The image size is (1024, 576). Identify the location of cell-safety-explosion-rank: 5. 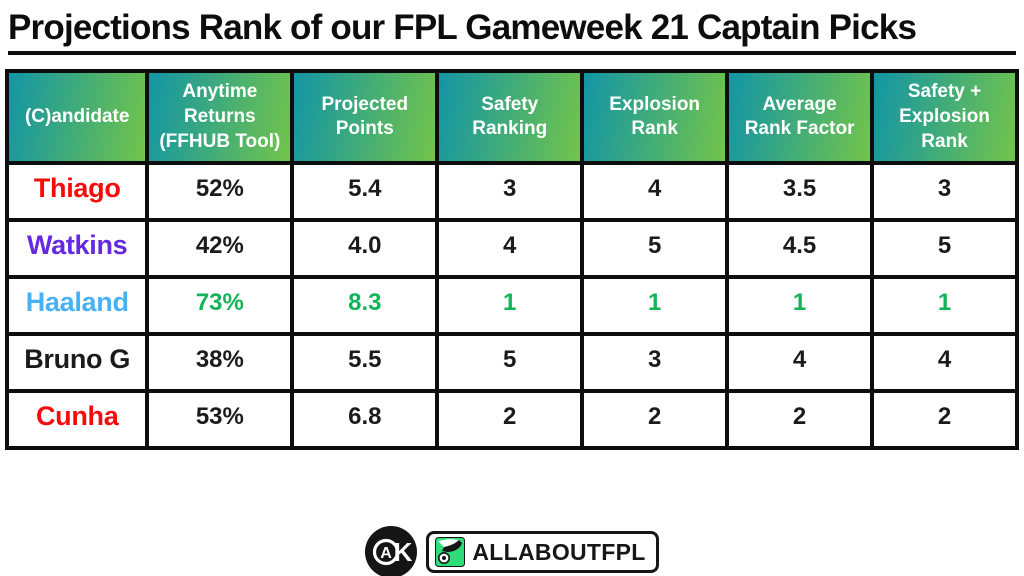
(944, 249).